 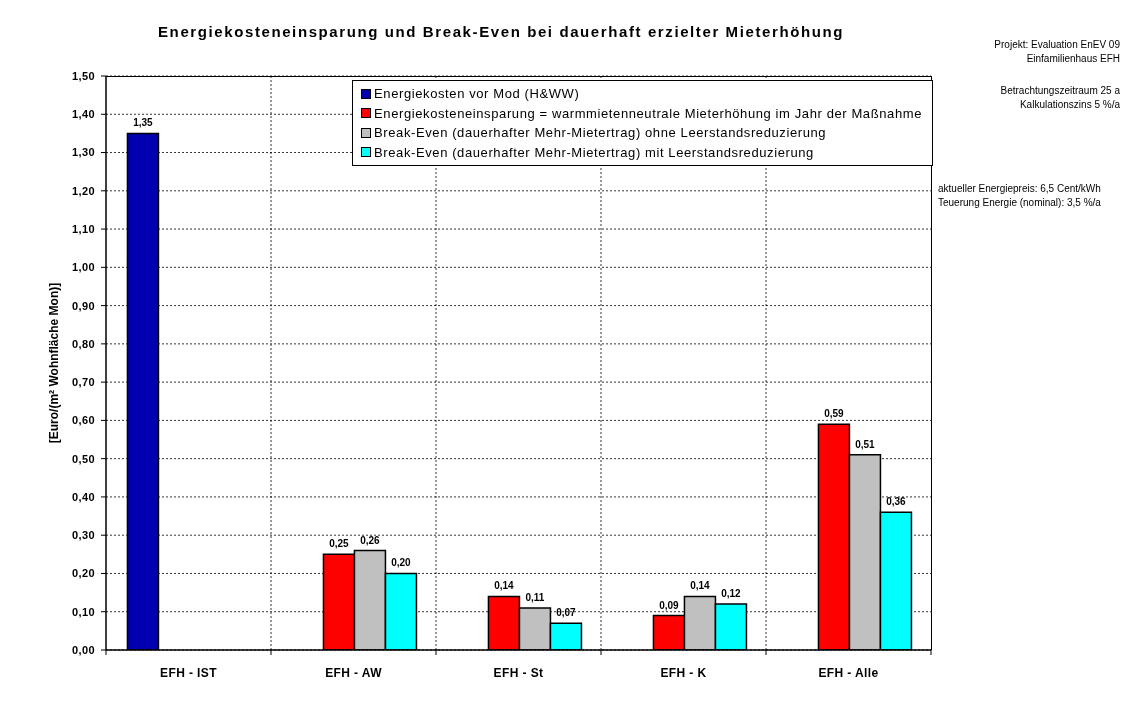 What do you see at coordinates (83, 458) in the screenshot?
I see `y-tick-label: 0,50` at bounding box center [83, 458].